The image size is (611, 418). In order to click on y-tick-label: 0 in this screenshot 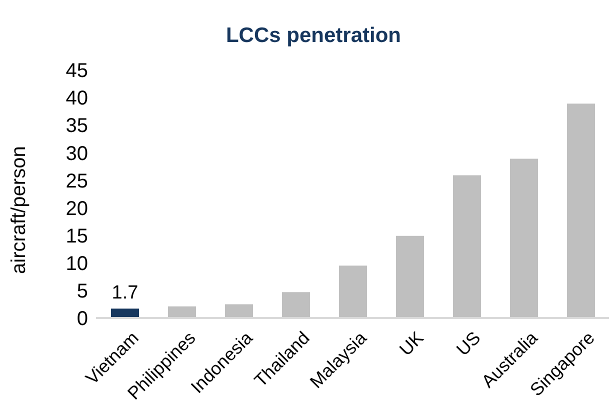, I will do `click(82, 319)`.